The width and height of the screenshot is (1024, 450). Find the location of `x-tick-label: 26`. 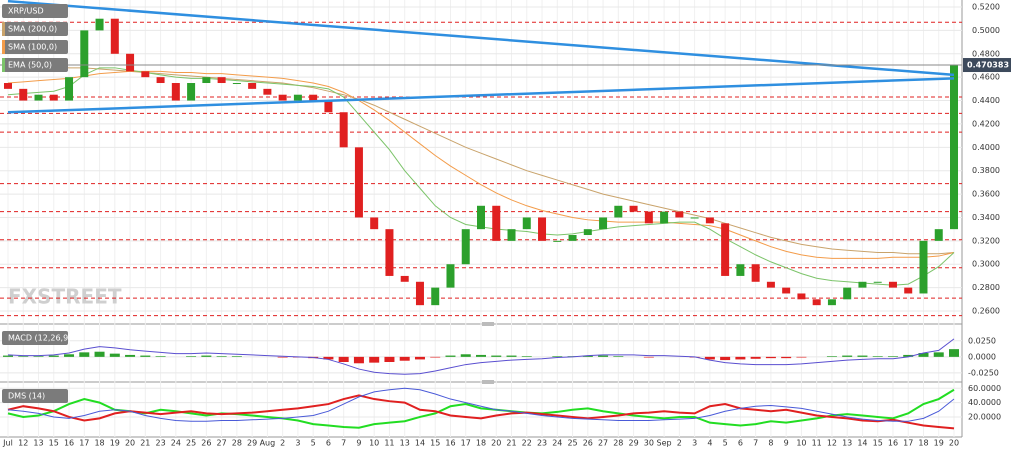

x-tick-label: 26 is located at coordinates (588, 443).